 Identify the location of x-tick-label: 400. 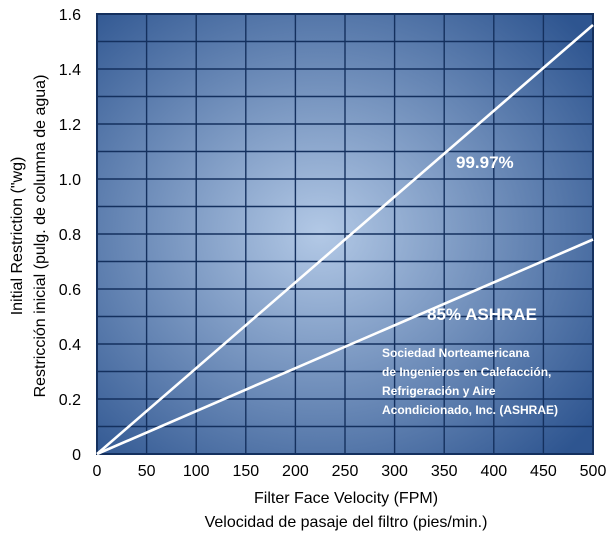
(493, 471).